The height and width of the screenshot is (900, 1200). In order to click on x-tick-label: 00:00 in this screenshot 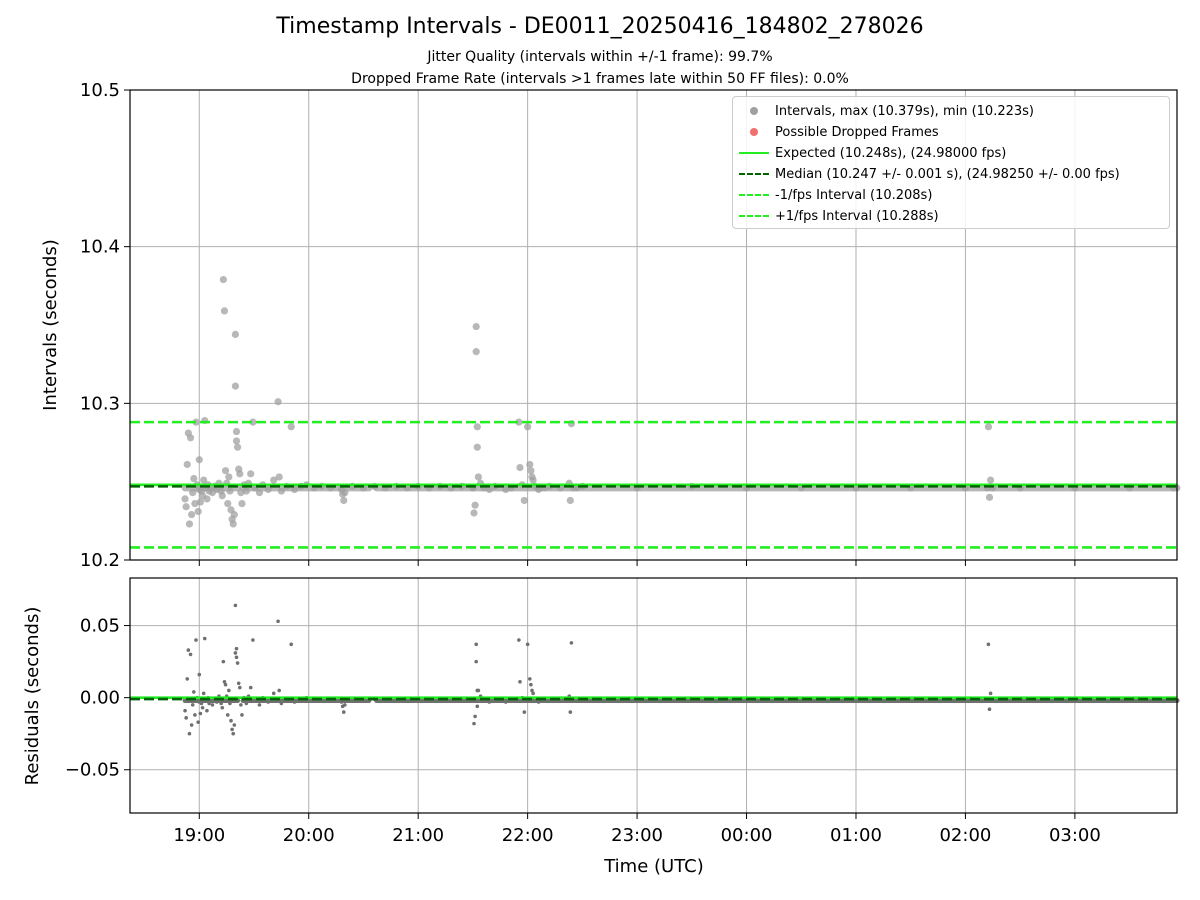, I will do `click(747, 835)`.